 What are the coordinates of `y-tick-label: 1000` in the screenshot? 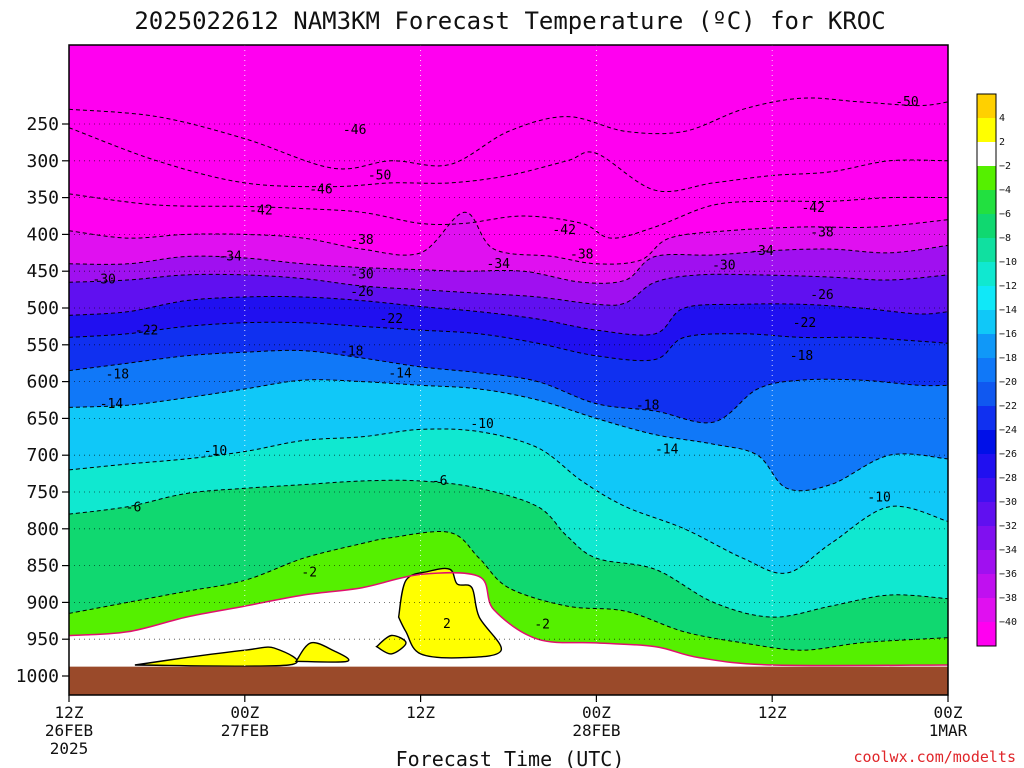 It's located at (37, 676).